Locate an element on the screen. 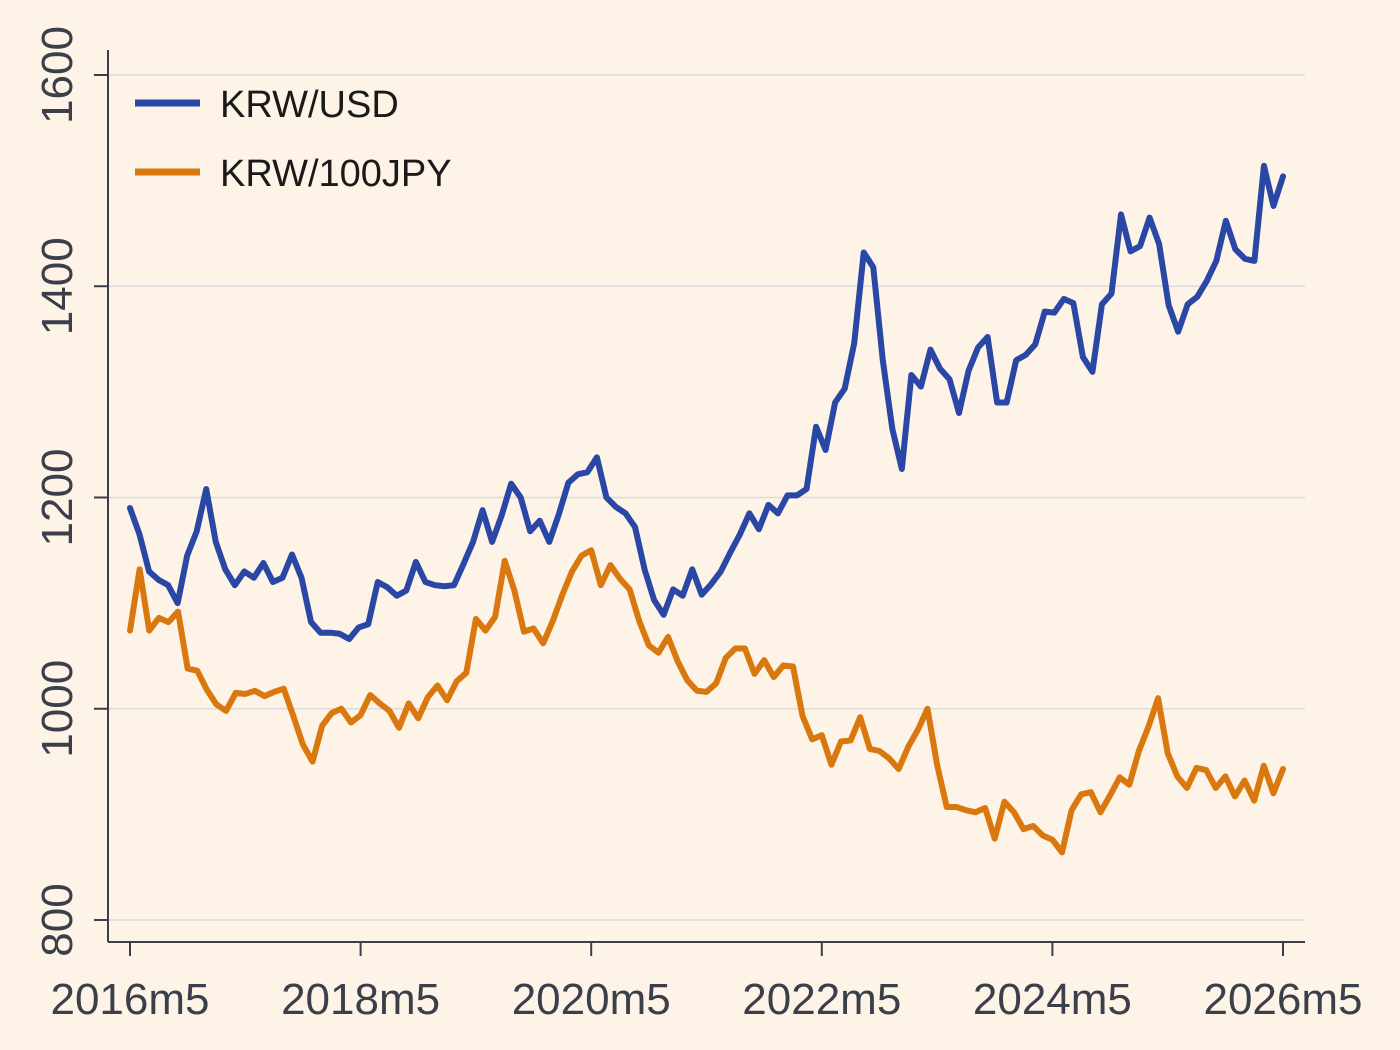 Image resolution: width=1400 pixels, height=1050 pixels. x-tick-label: 2018m5 is located at coordinates (360, 999).